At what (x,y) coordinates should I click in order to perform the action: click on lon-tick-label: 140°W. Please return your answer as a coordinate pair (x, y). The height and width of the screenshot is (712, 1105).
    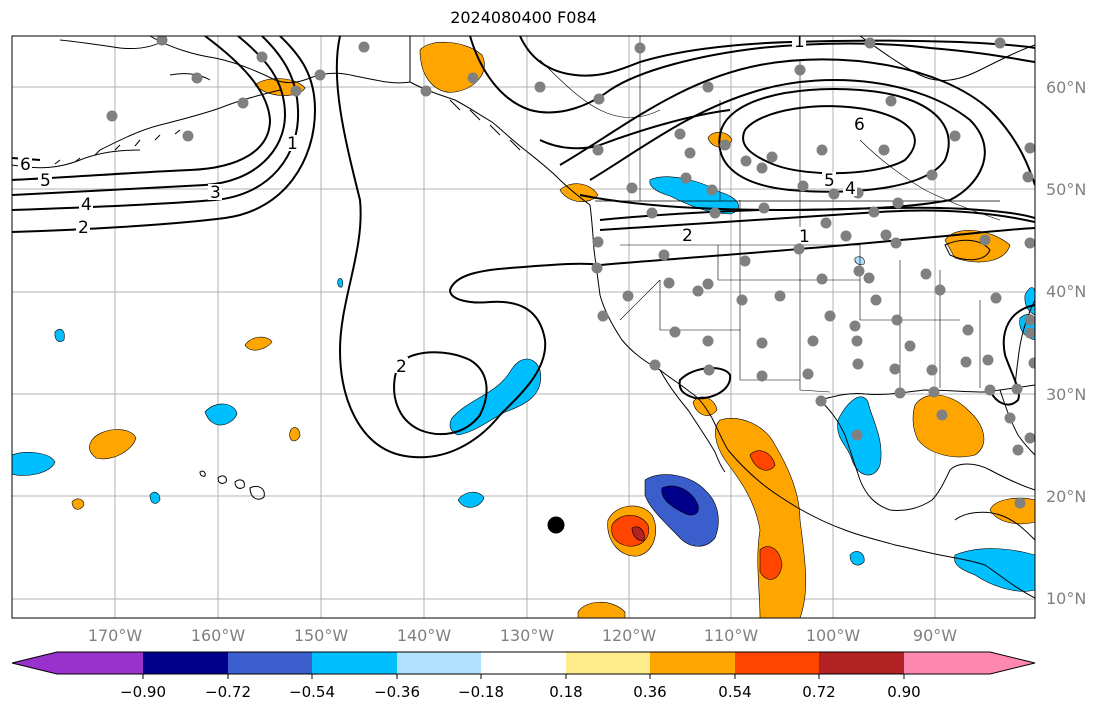
    Looking at the image, I should click on (424, 635).